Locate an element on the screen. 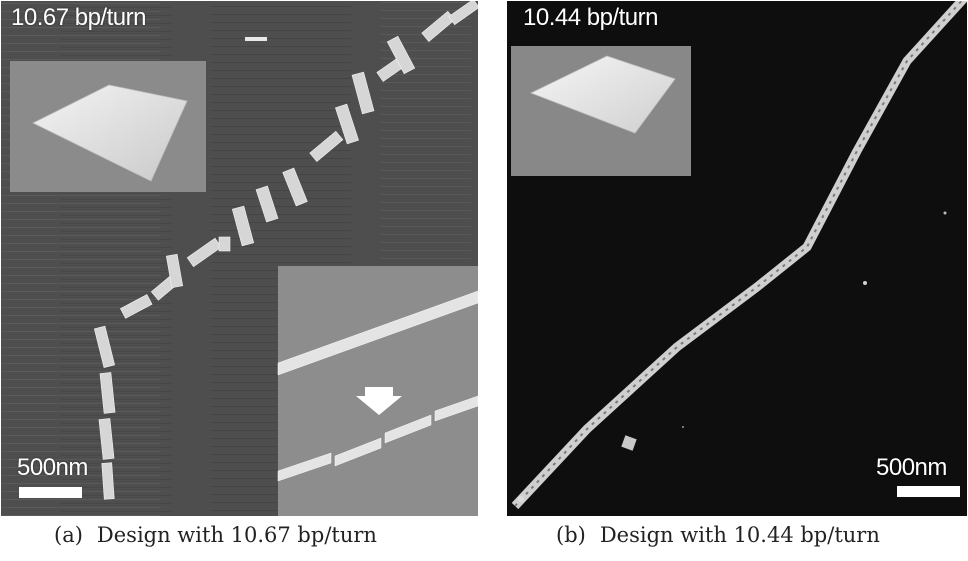 This screenshot has height=561, width=968. scale-bar-label-b: 500nm is located at coordinates (911, 467).